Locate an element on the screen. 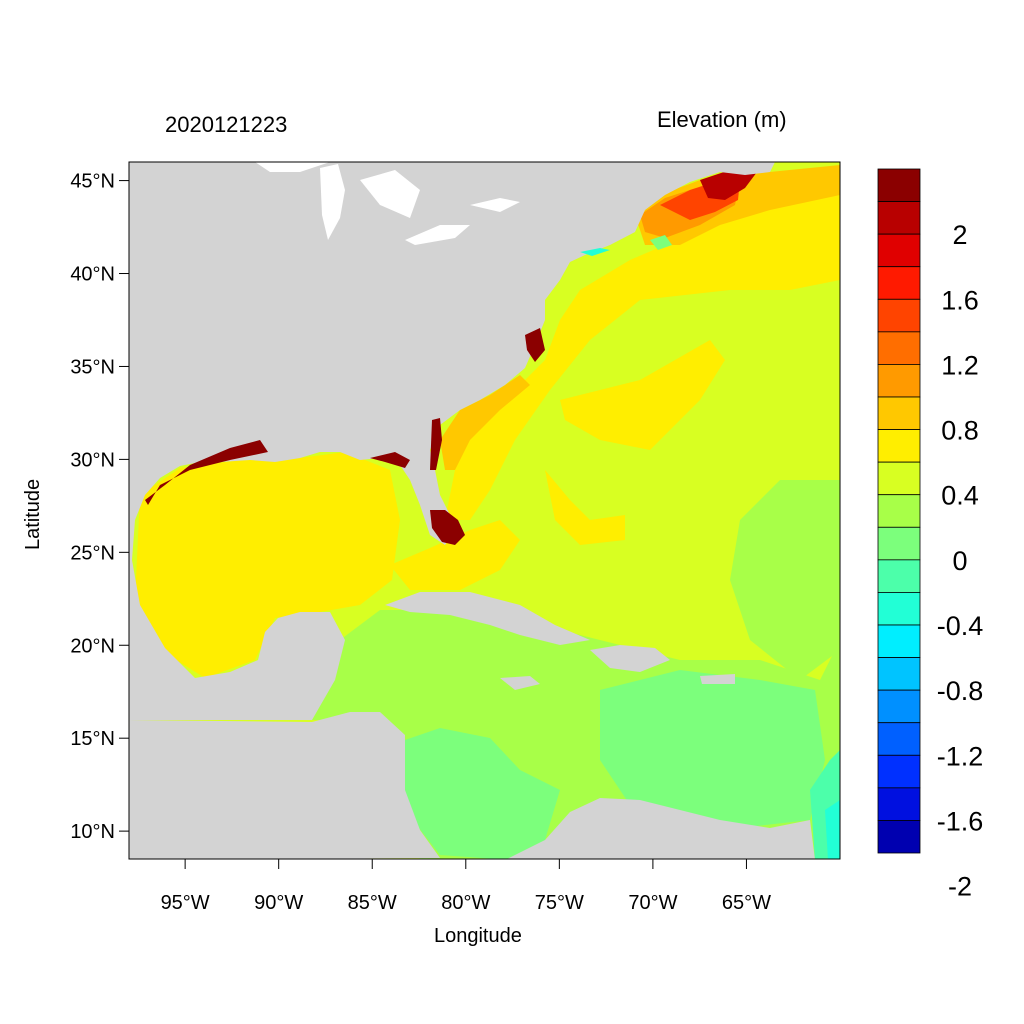 The width and height of the screenshot is (1024, 1024). gulf-of-mexico-yellow-region is located at coordinates (267, 565).